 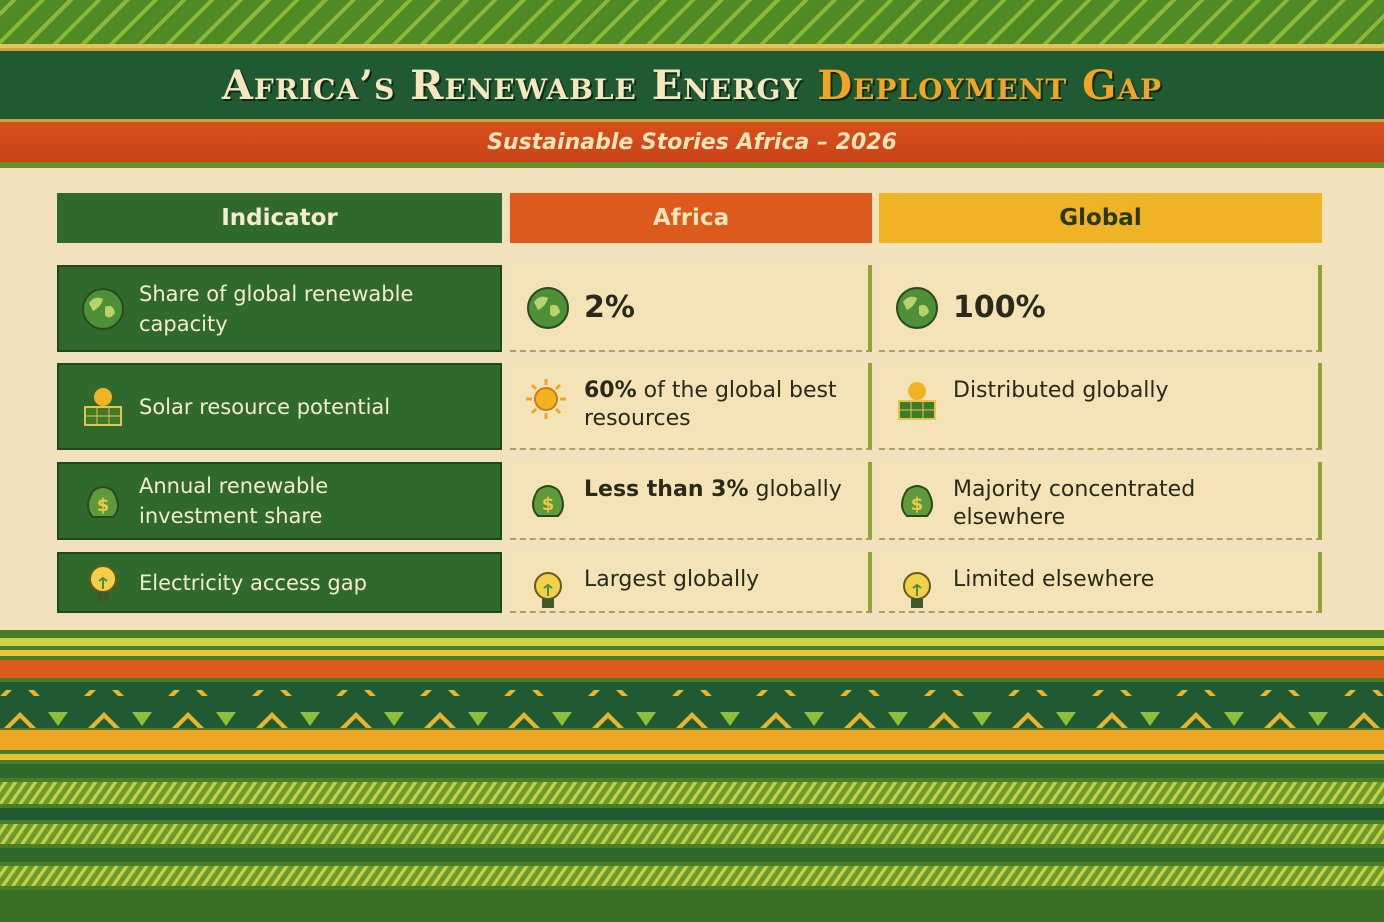 I want to click on value-cell: 60% of the global best resources, so click(x=691, y=406).